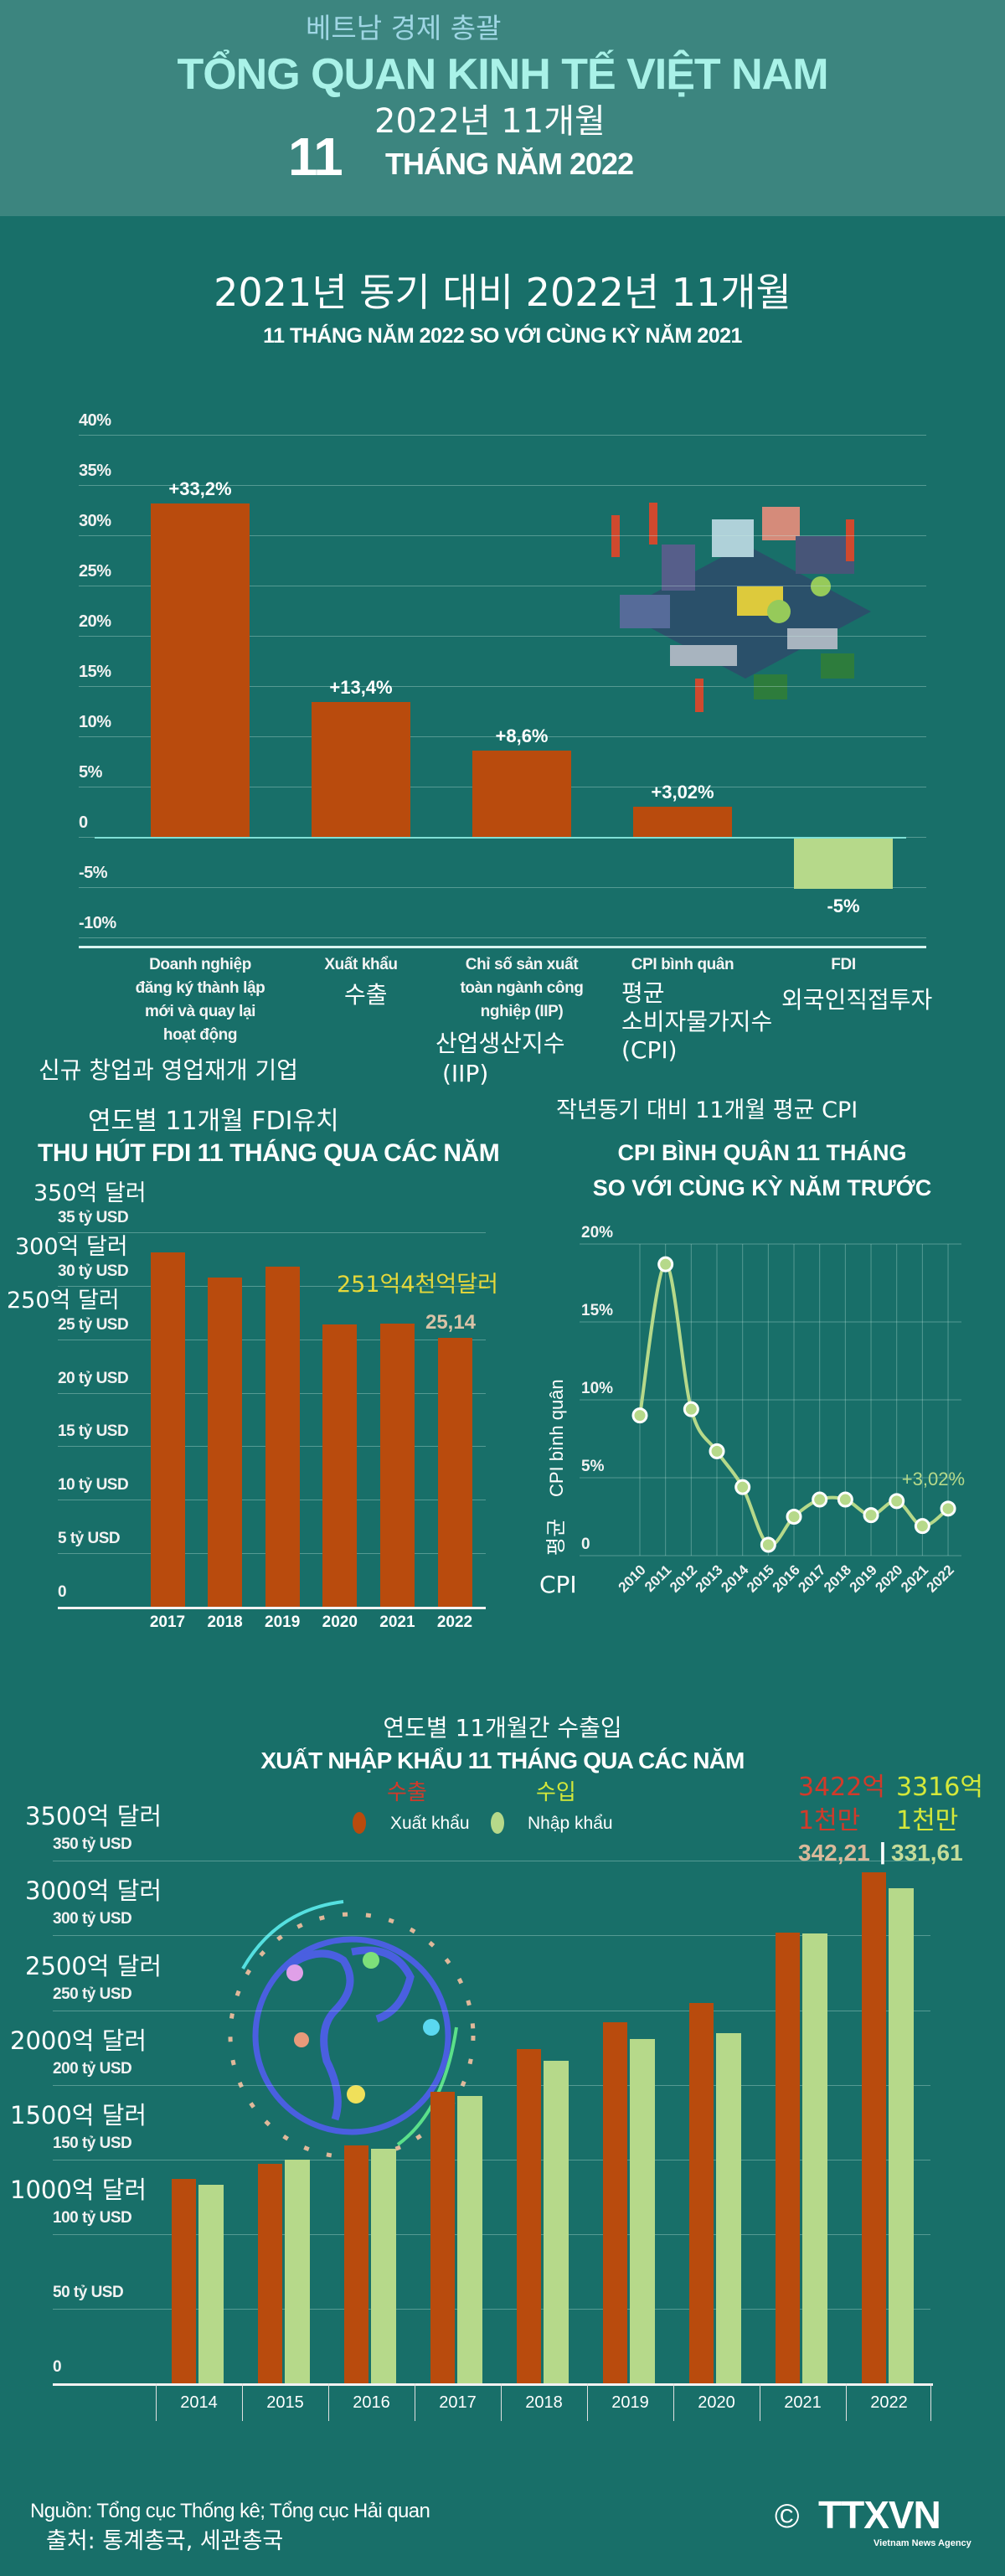 The image size is (1005, 2576). Describe the element at coordinates (843, 906) in the screenshot. I see `data-label: -5%` at that location.